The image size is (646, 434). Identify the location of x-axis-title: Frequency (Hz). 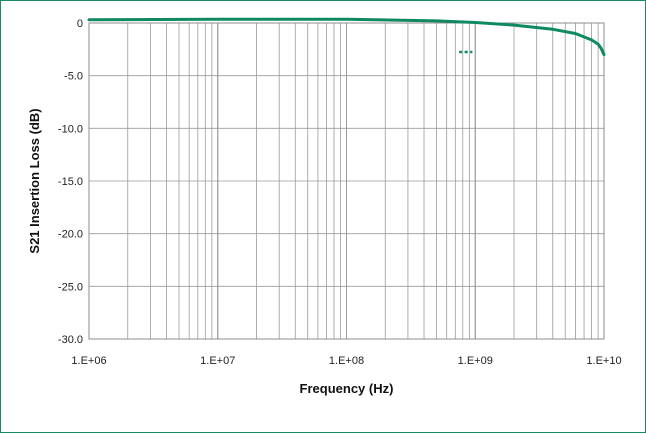
(347, 388).